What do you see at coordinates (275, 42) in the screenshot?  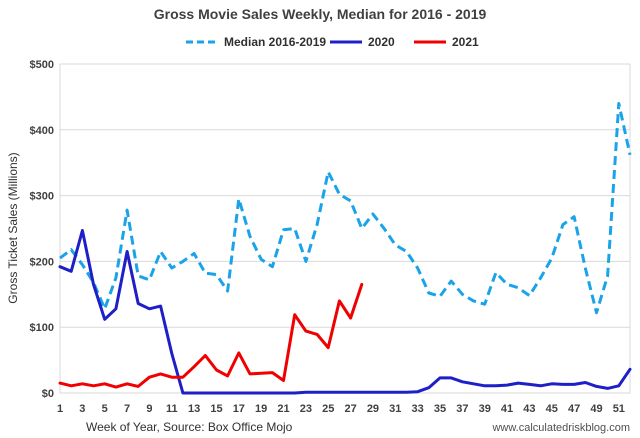 I see `legend-label: Median 2016-2019` at bounding box center [275, 42].